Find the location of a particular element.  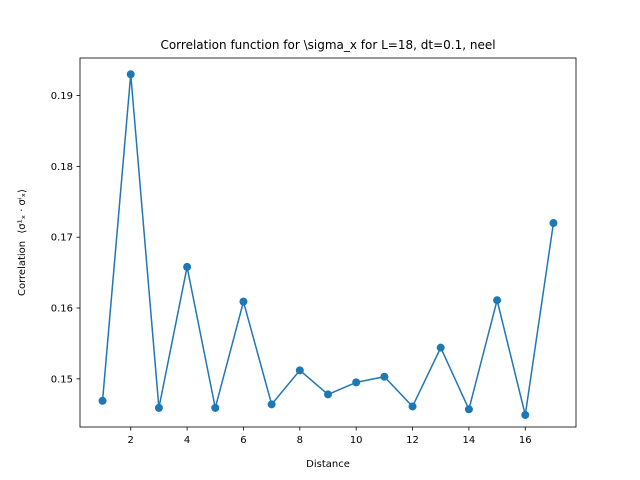

x-tick-label: 2 is located at coordinates (131, 440).